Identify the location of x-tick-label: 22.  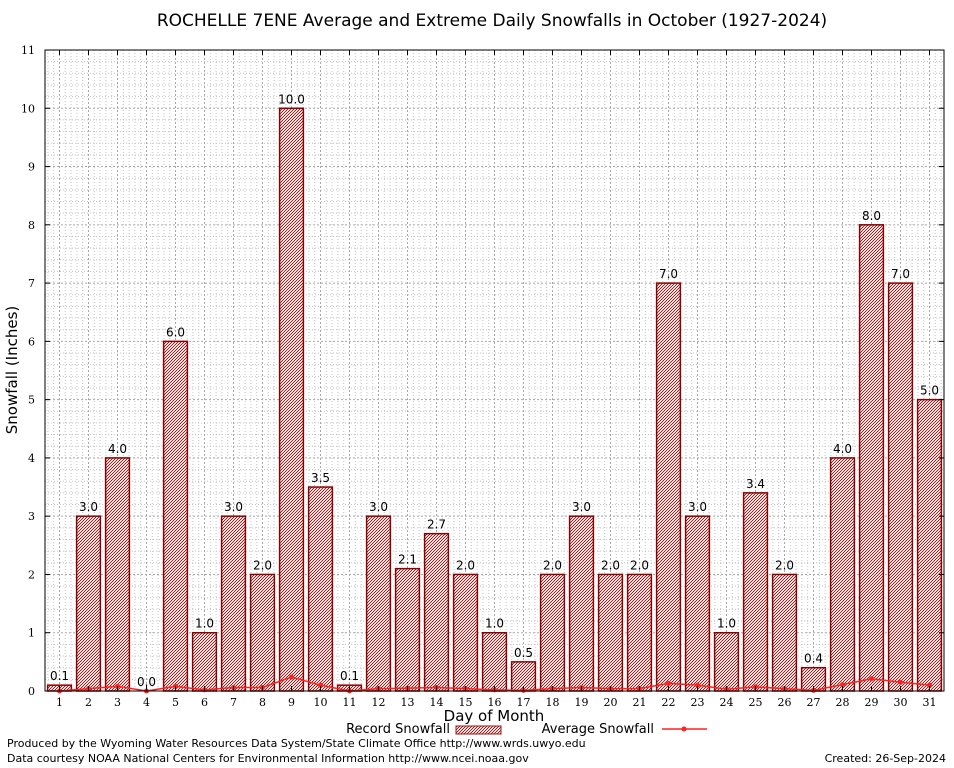
(669, 702).